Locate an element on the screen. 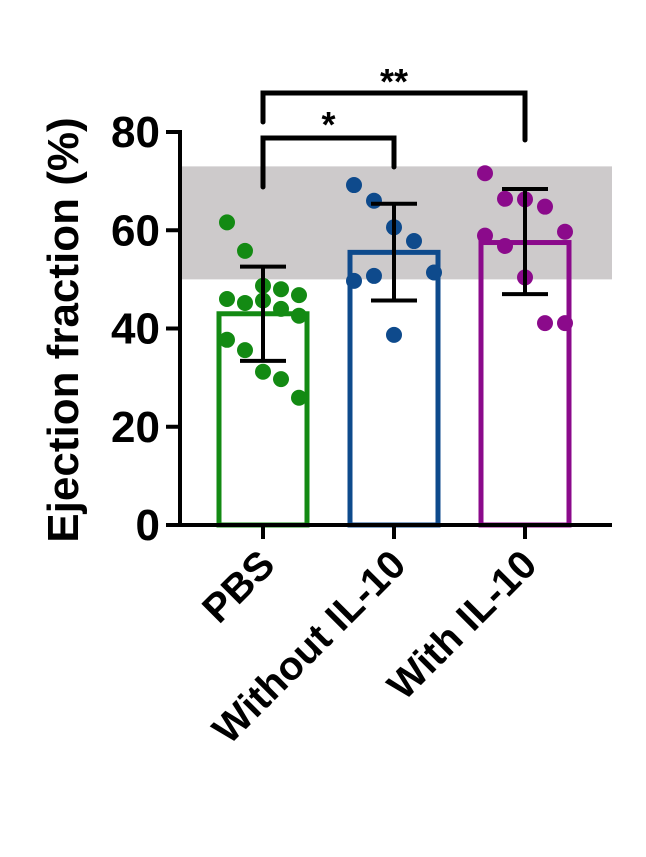  y-tick-label: 20 is located at coordinates (135, 427).